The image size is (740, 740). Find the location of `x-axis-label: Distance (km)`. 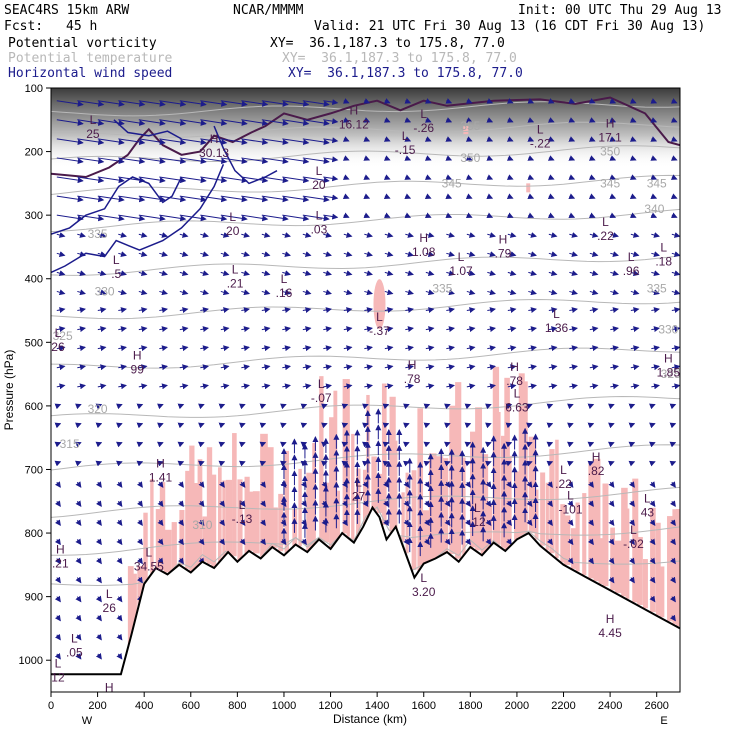

x-axis-label: Distance (km) is located at coordinates (370, 719).